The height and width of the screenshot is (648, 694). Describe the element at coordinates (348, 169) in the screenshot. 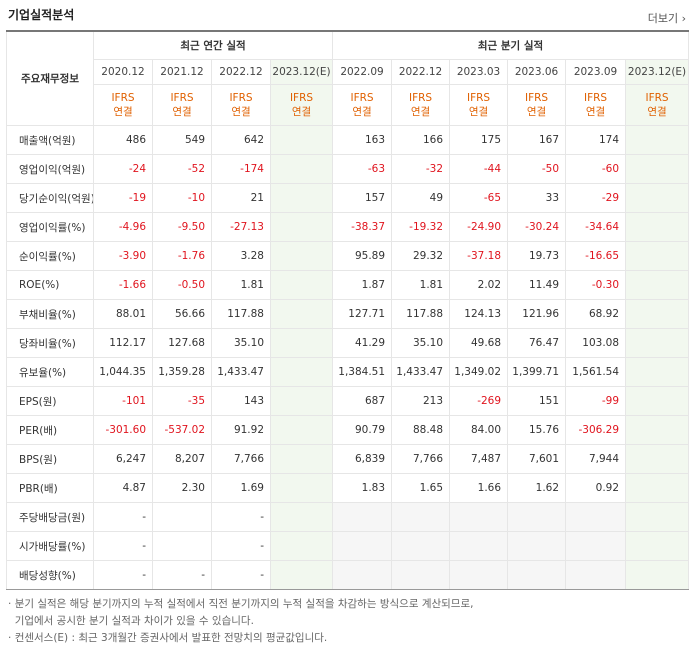

I see `table-row: 영업이익(억원) -24 -52 -174 -63 -32 -44 -50 -60` at that location.